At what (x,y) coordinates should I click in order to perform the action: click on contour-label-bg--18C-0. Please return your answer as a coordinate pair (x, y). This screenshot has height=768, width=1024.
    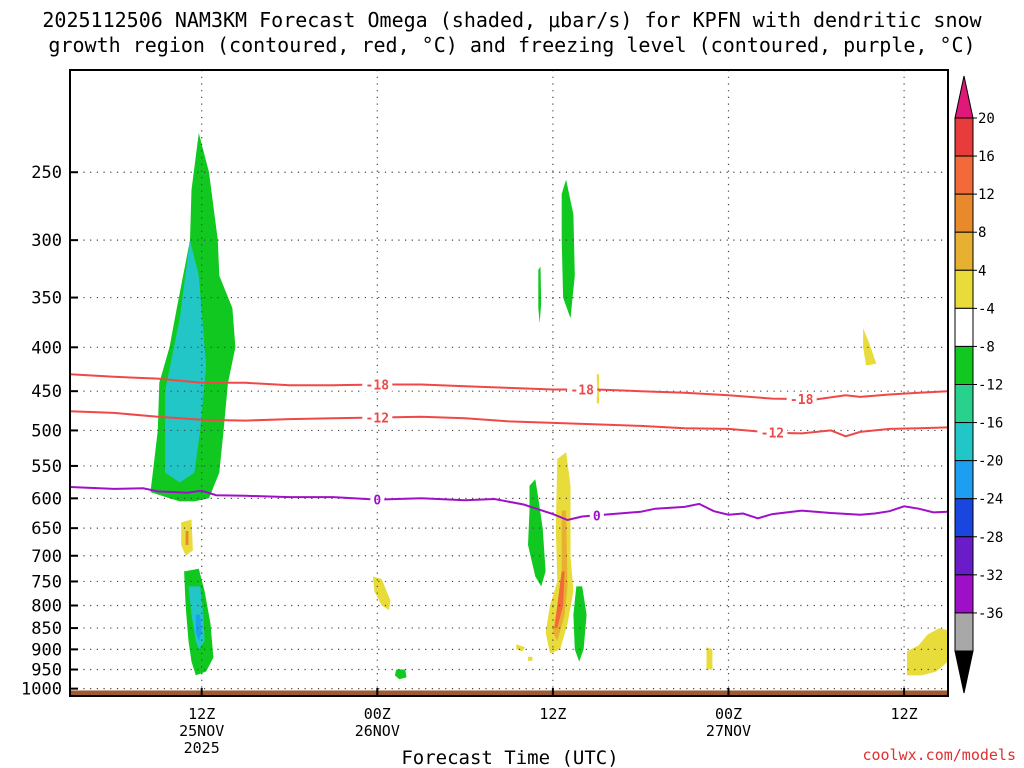
    Looking at the image, I should click on (377, 384).